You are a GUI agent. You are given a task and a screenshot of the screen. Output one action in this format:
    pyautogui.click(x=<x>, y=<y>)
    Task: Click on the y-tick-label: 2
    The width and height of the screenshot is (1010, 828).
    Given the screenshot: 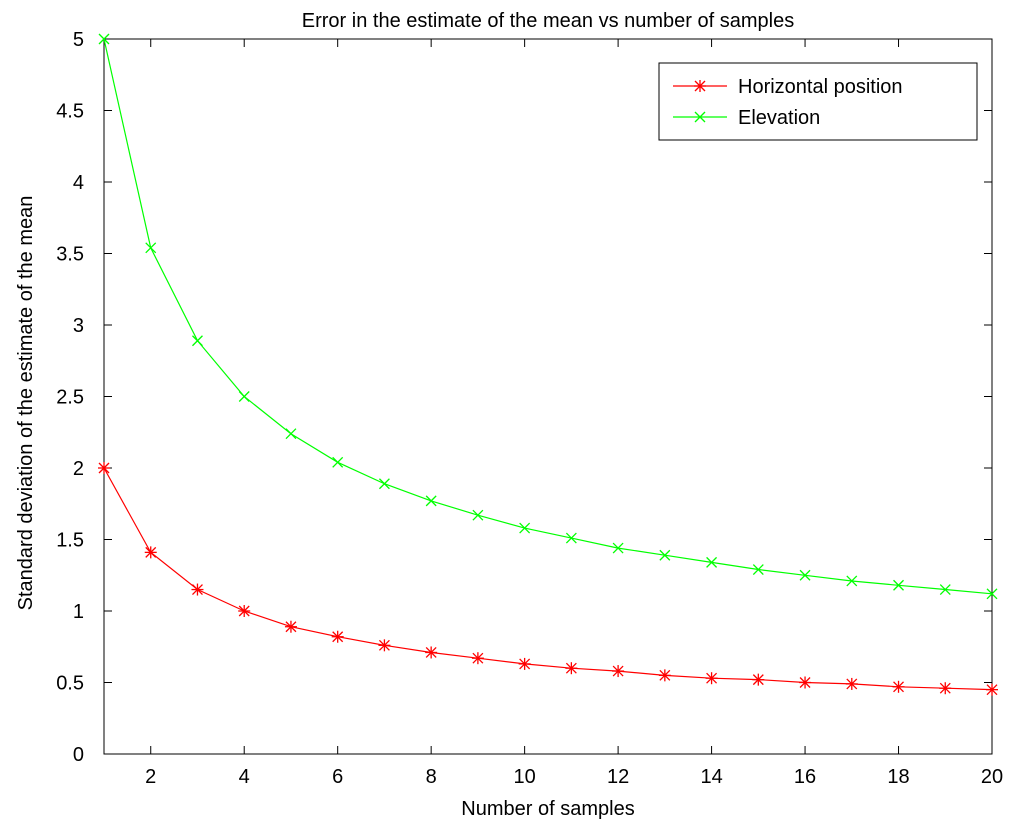 What is the action you would take?
    pyautogui.click(x=78, y=469)
    